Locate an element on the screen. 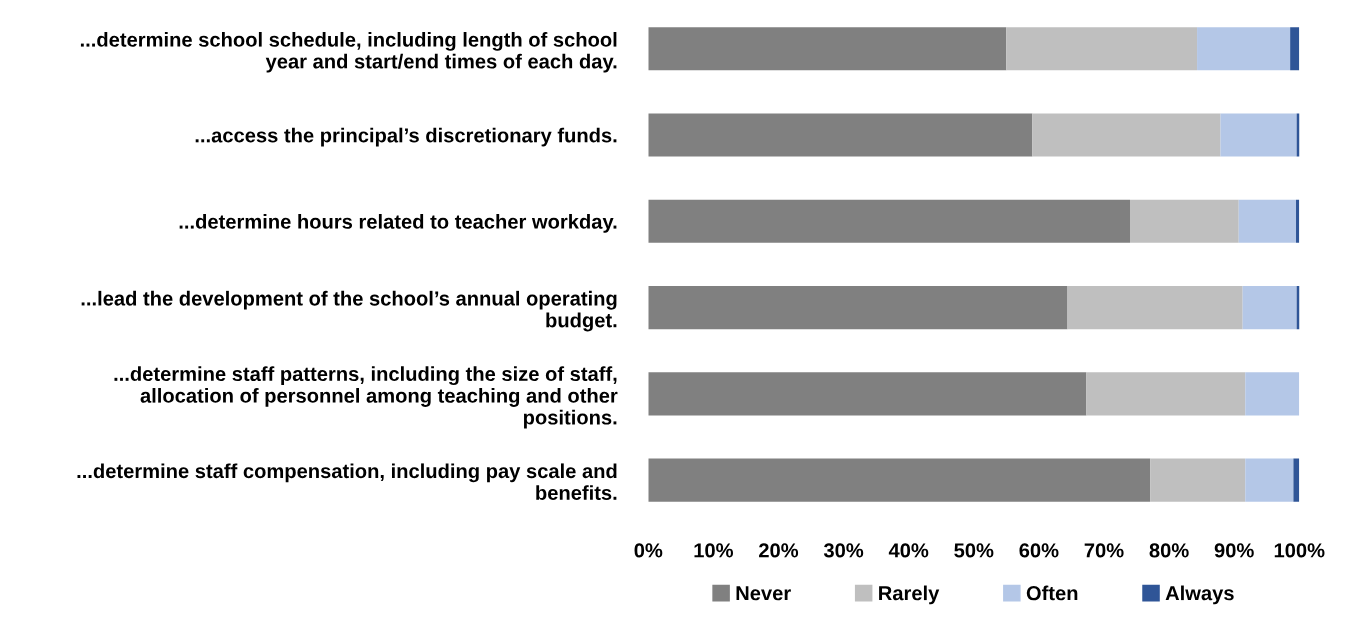 The image size is (1345, 620). x-tick-label: 50% is located at coordinates (974, 550).